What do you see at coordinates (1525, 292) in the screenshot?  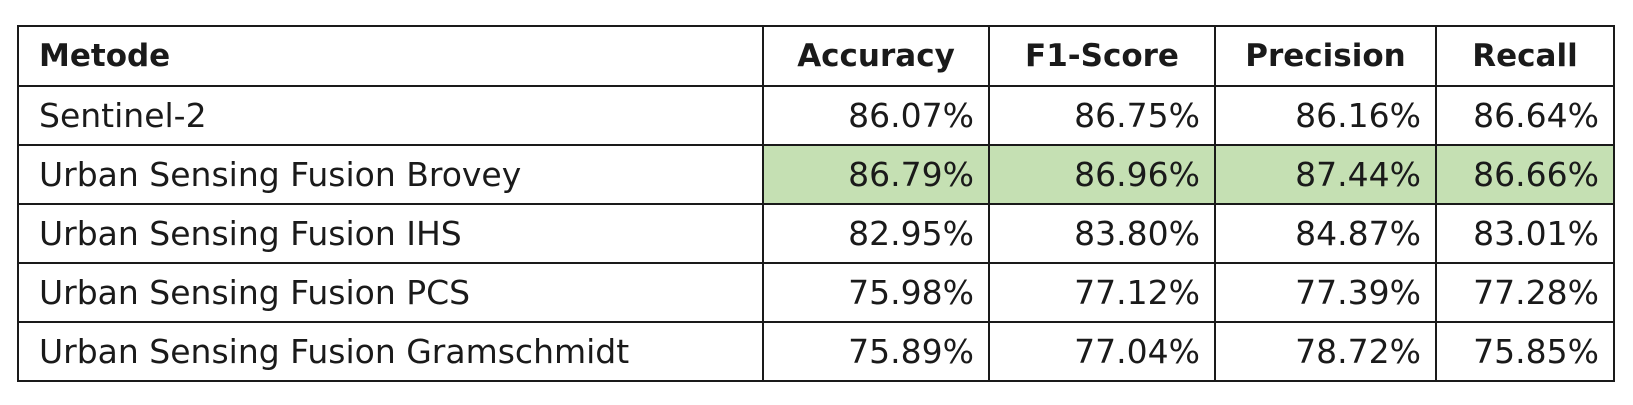 I see `recall-cell: 77.28%` at bounding box center [1525, 292].